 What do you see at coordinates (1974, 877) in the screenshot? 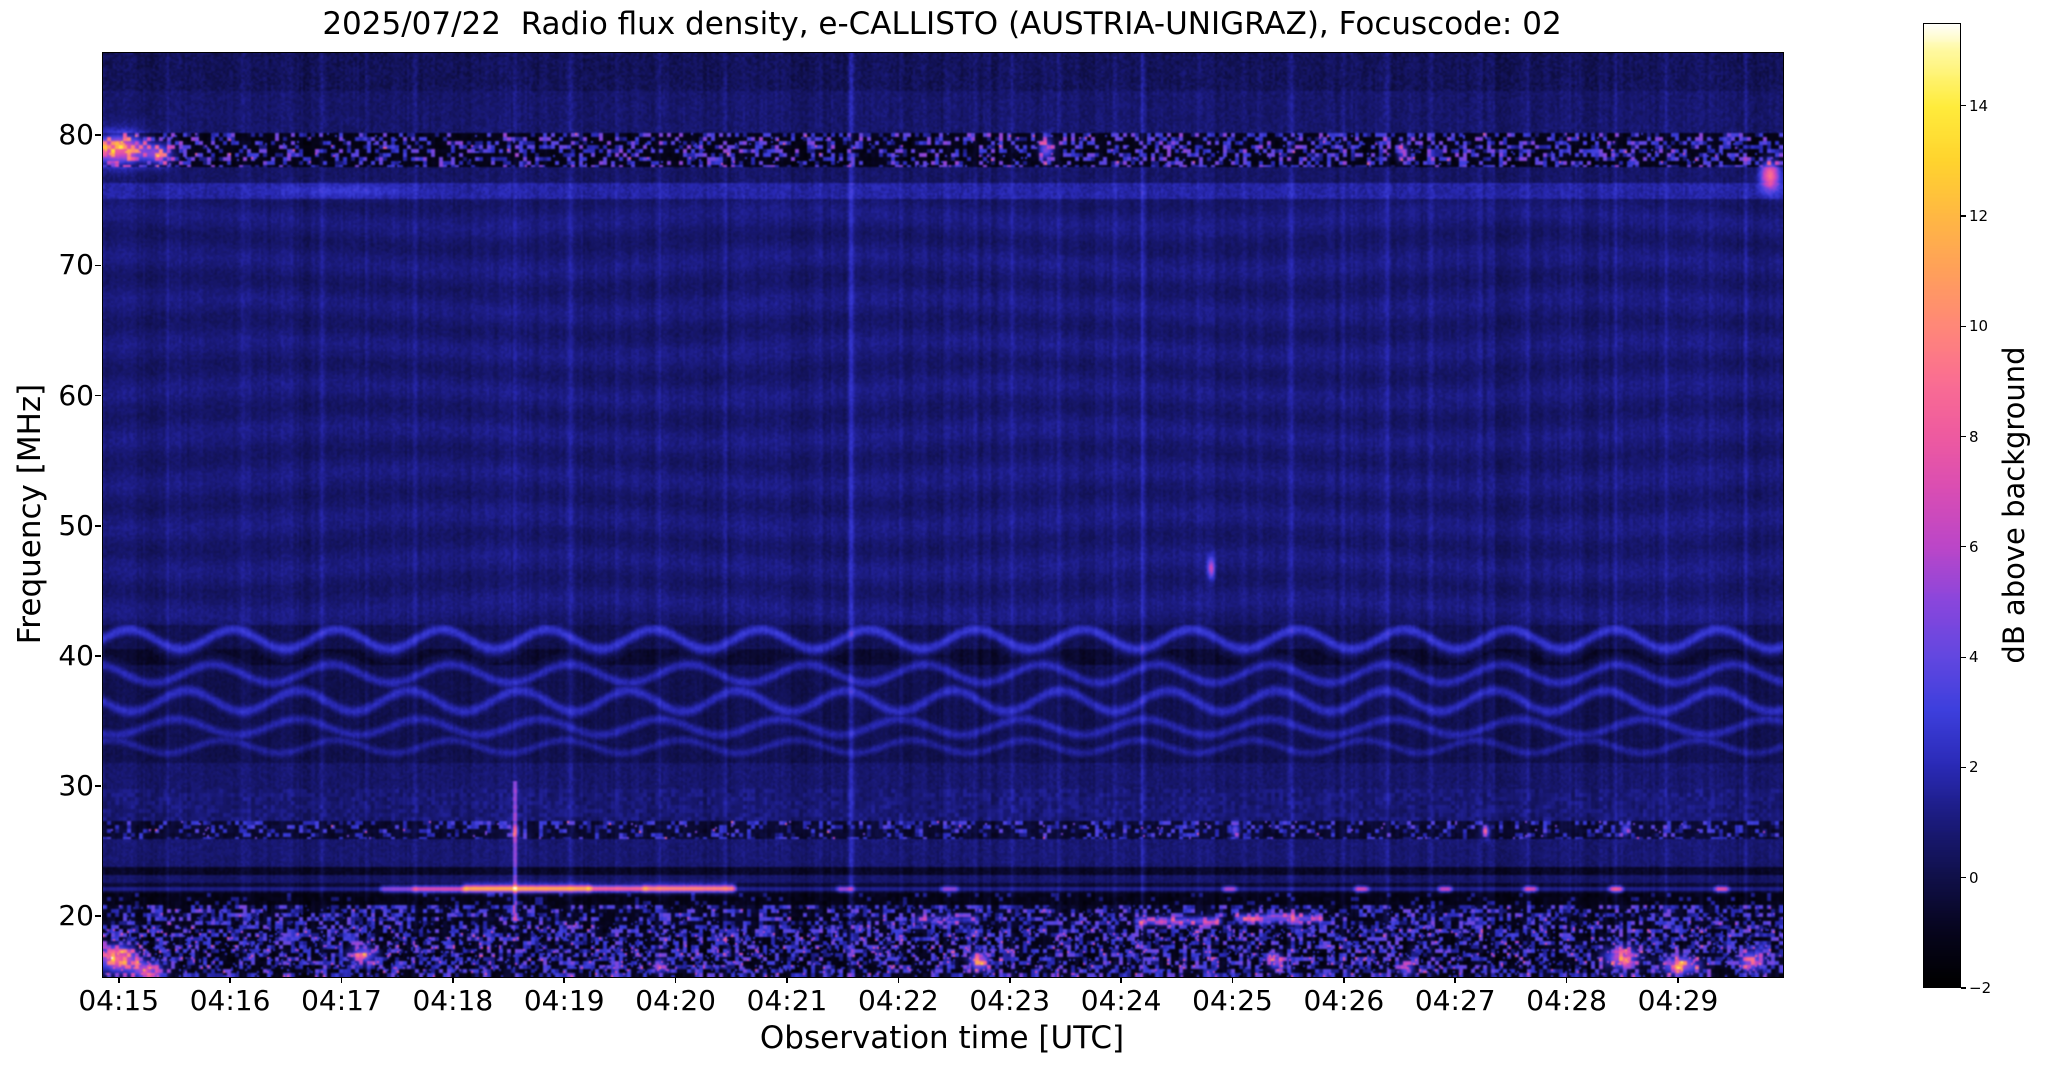
I see `colorbar-tick-label: 0` at bounding box center [1974, 877].